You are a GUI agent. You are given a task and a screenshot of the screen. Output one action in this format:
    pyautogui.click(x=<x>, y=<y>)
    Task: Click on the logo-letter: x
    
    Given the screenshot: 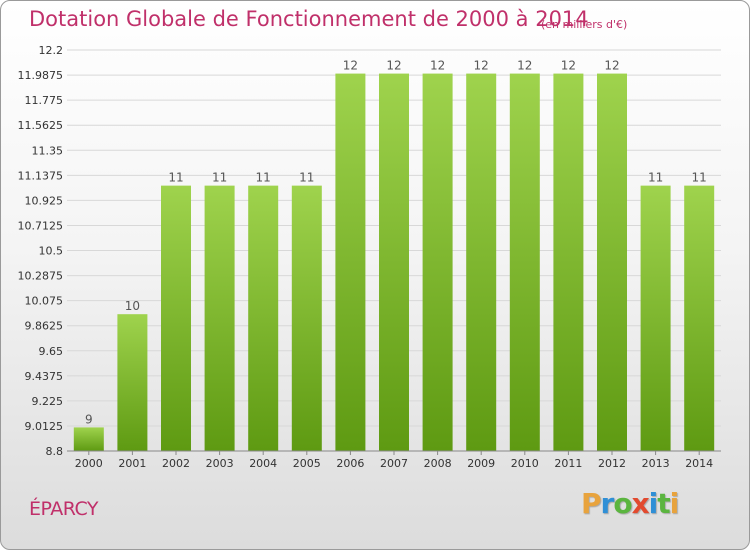 What is the action you would take?
    pyautogui.click(x=640, y=503)
    